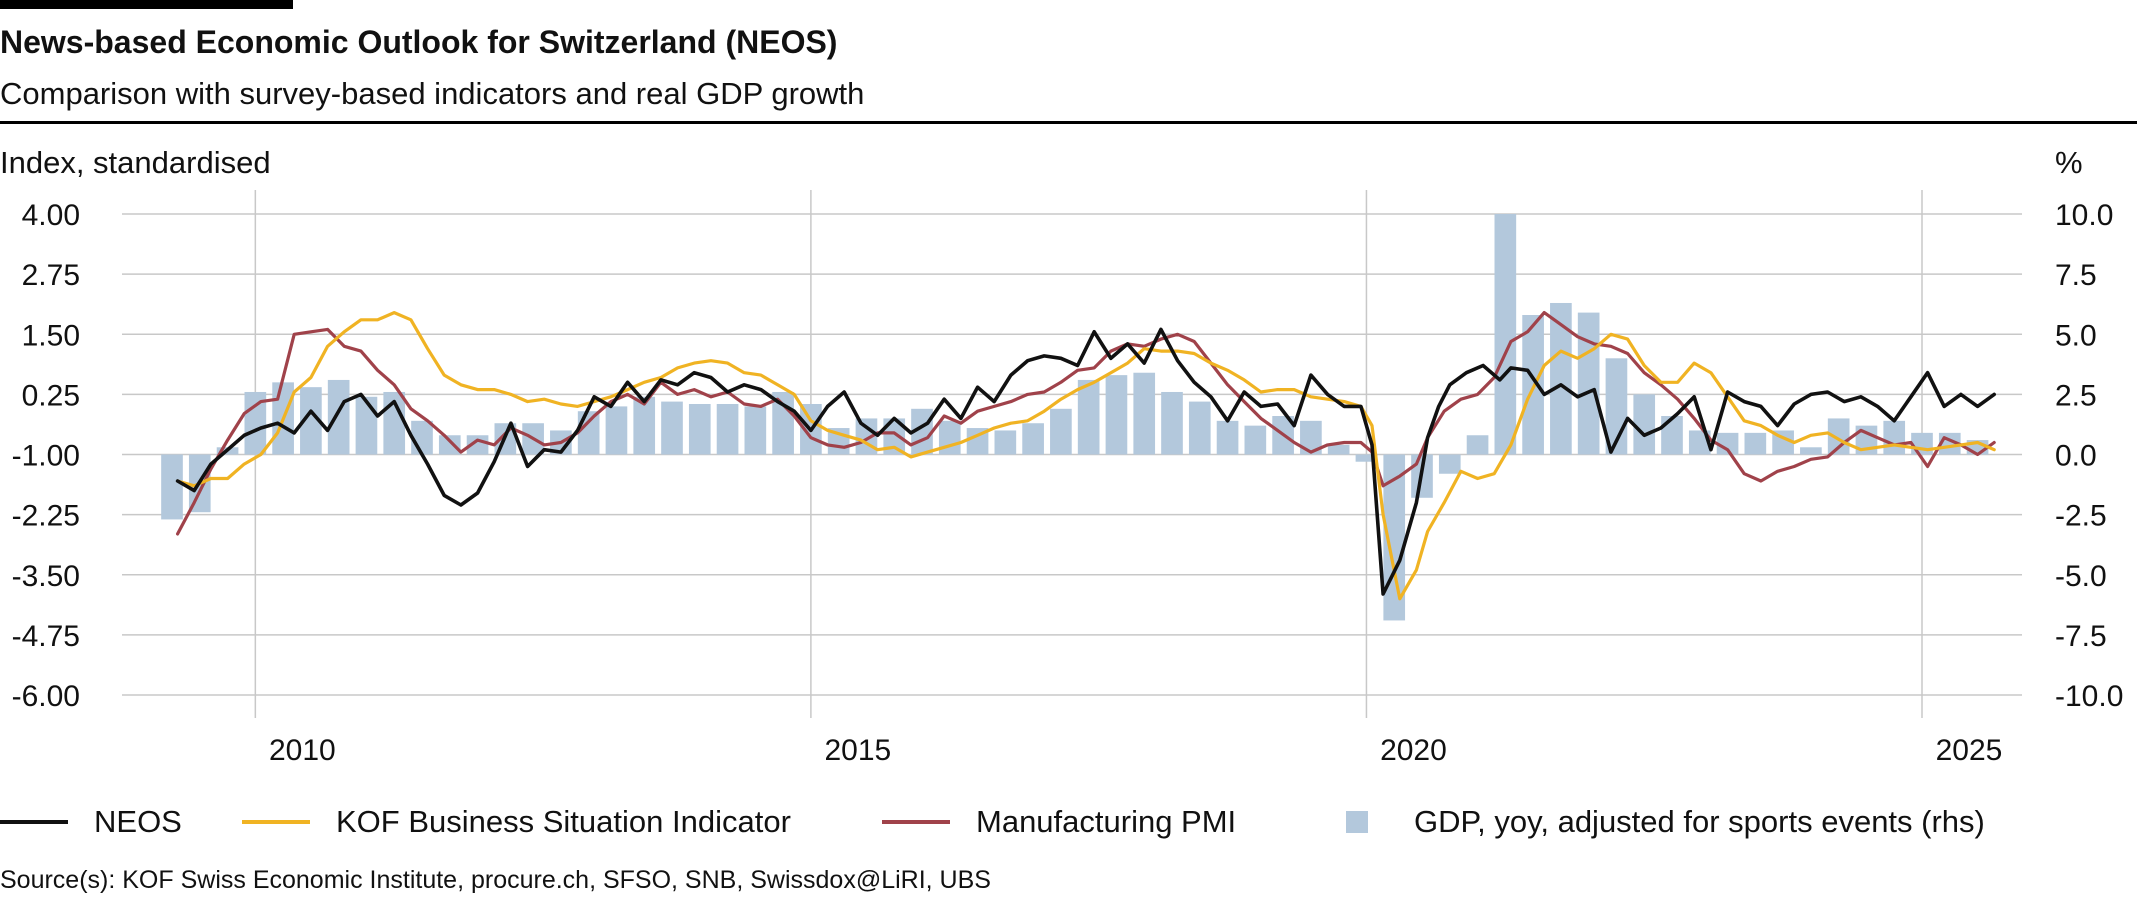 The height and width of the screenshot is (897, 2137). Describe the element at coordinates (916, 822) in the screenshot. I see `legend-swatch-pmi` at that location.